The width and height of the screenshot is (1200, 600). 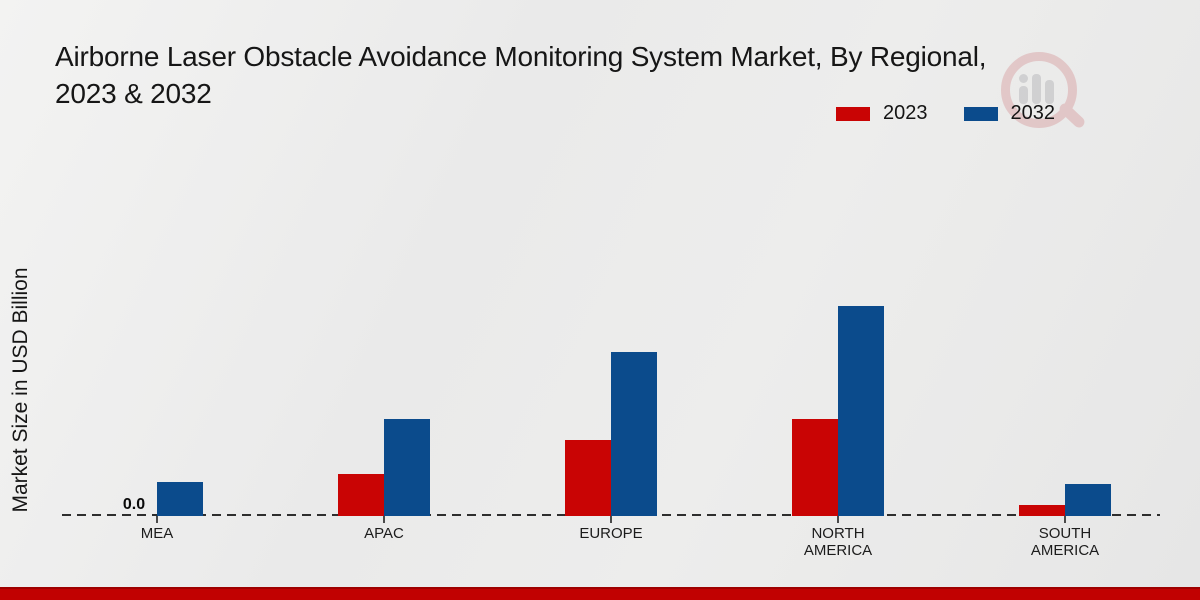 What do you see at coordinates (838, 542) in the screenshot?
I see `category-label: NORTH AMERICA` at bounding box center [838, 542].